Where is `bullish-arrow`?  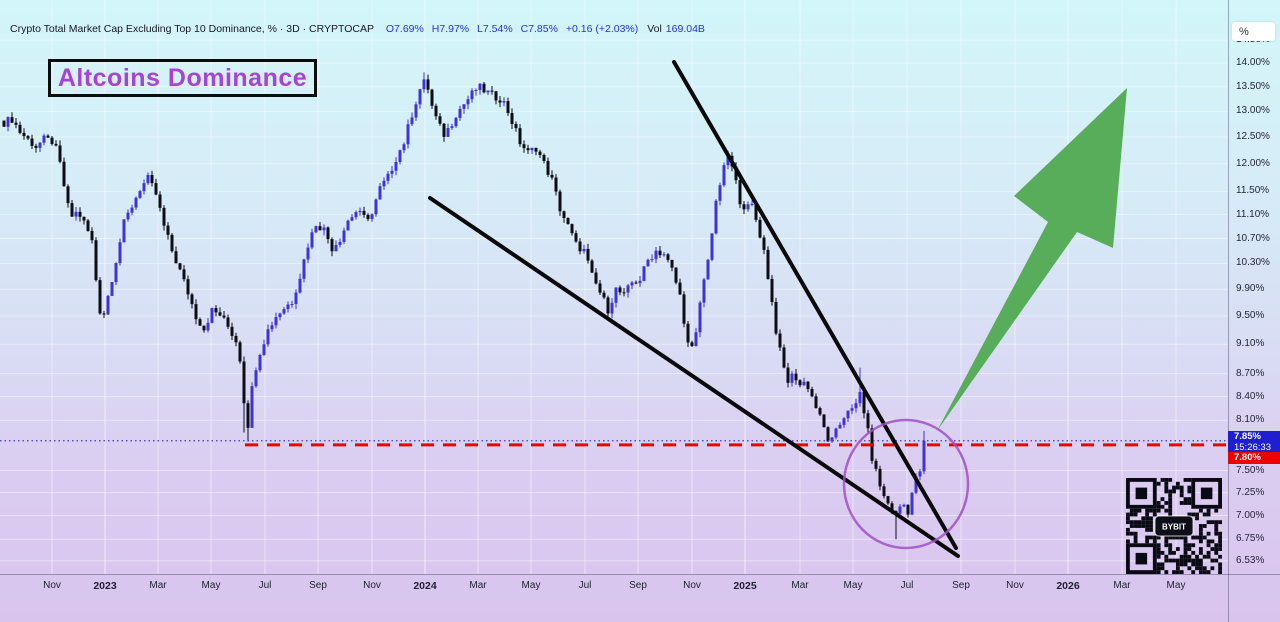
bullish-arrow is located at coordinates (1032, 259).